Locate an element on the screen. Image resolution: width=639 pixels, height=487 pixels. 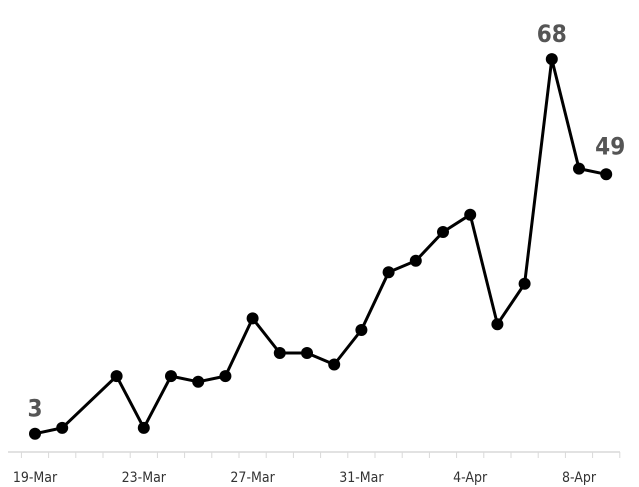
x-axis-tick-labels: 19-Mar 23-Mar 27-Mar 31-Mar 4-Apr 8-Apr is located at coordinates (305, 478).